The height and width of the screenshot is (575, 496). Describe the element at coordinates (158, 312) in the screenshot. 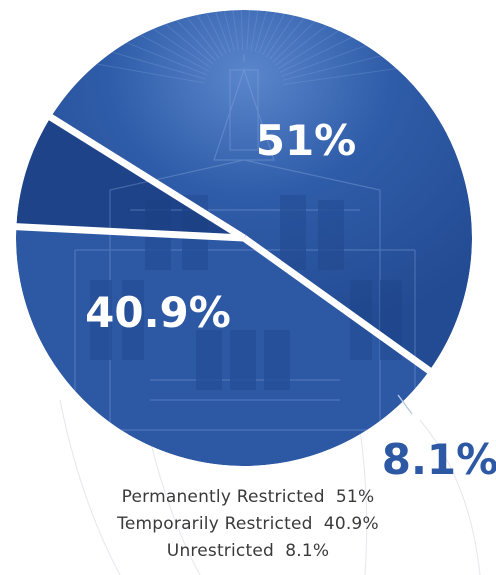

I see `slice-label-temporarily-restricted: 40.9%` at that location.